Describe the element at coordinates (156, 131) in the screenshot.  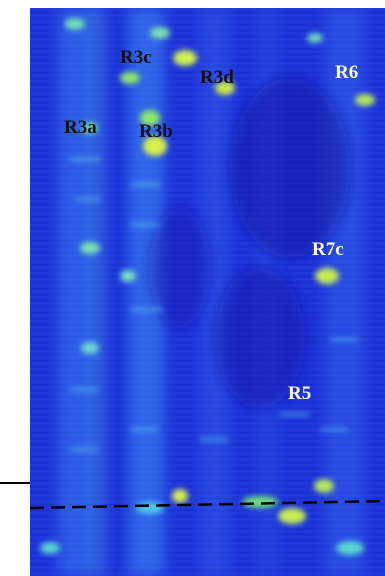
I see `label-r3b: R3b` at that location.